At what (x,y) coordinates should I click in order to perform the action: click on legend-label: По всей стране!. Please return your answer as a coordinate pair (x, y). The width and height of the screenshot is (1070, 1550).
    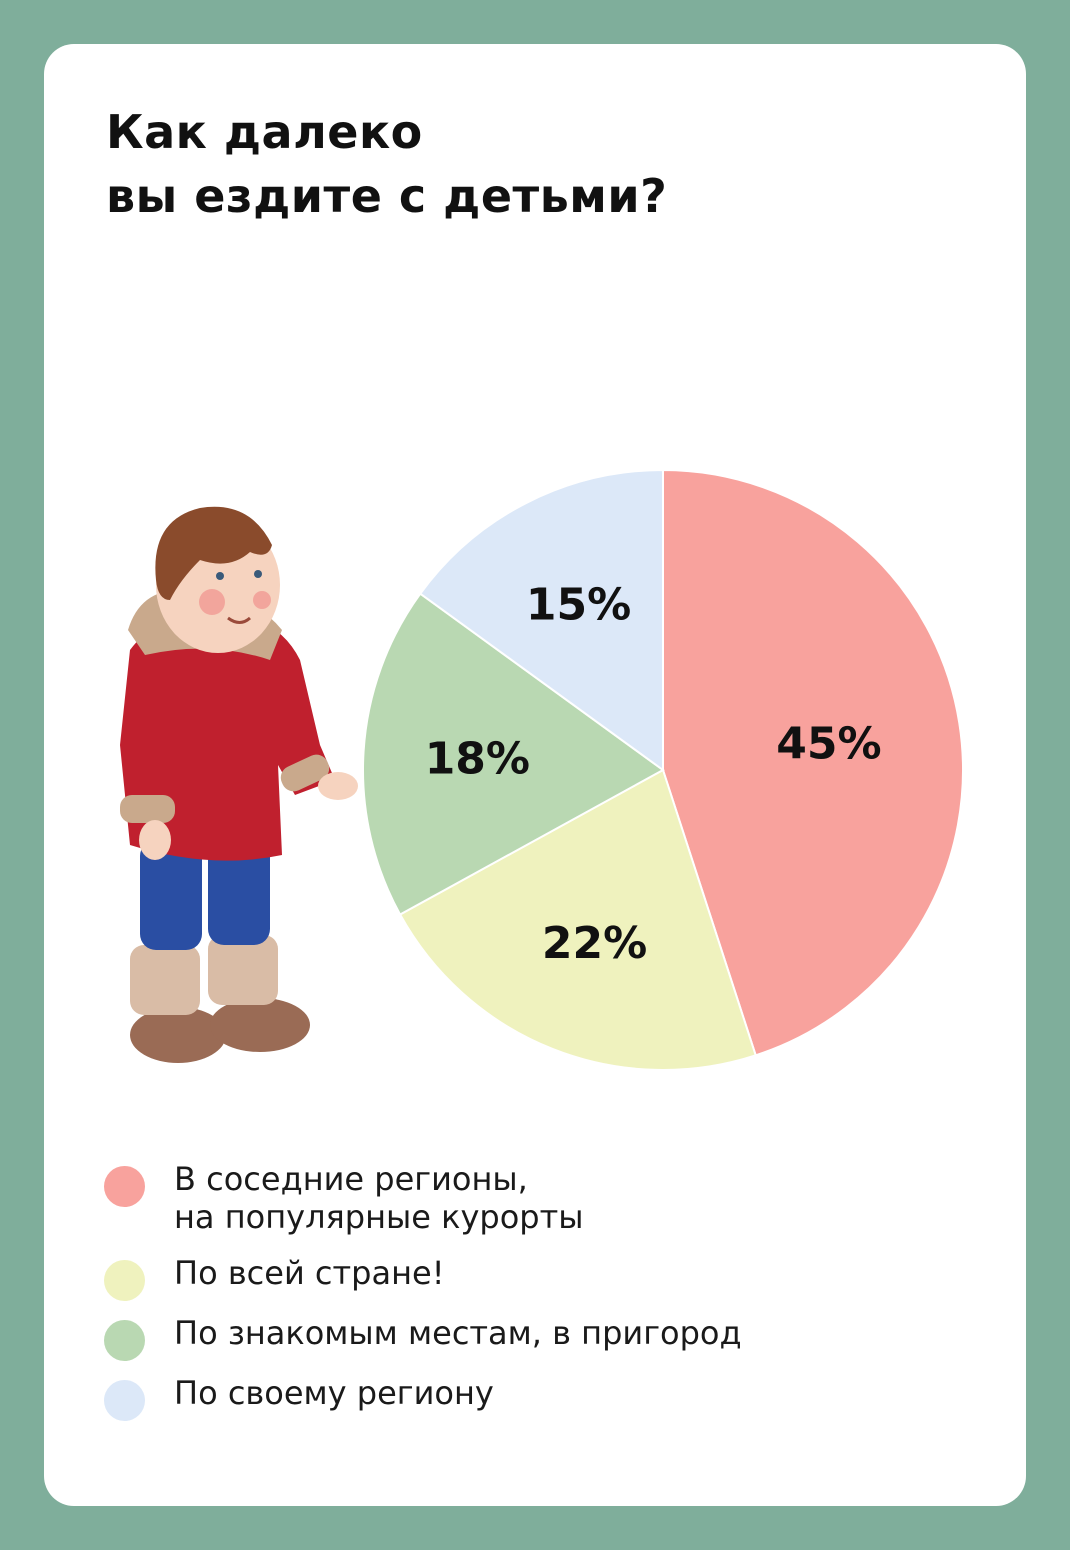
    Looking at the image, I should click on (309, 1273).